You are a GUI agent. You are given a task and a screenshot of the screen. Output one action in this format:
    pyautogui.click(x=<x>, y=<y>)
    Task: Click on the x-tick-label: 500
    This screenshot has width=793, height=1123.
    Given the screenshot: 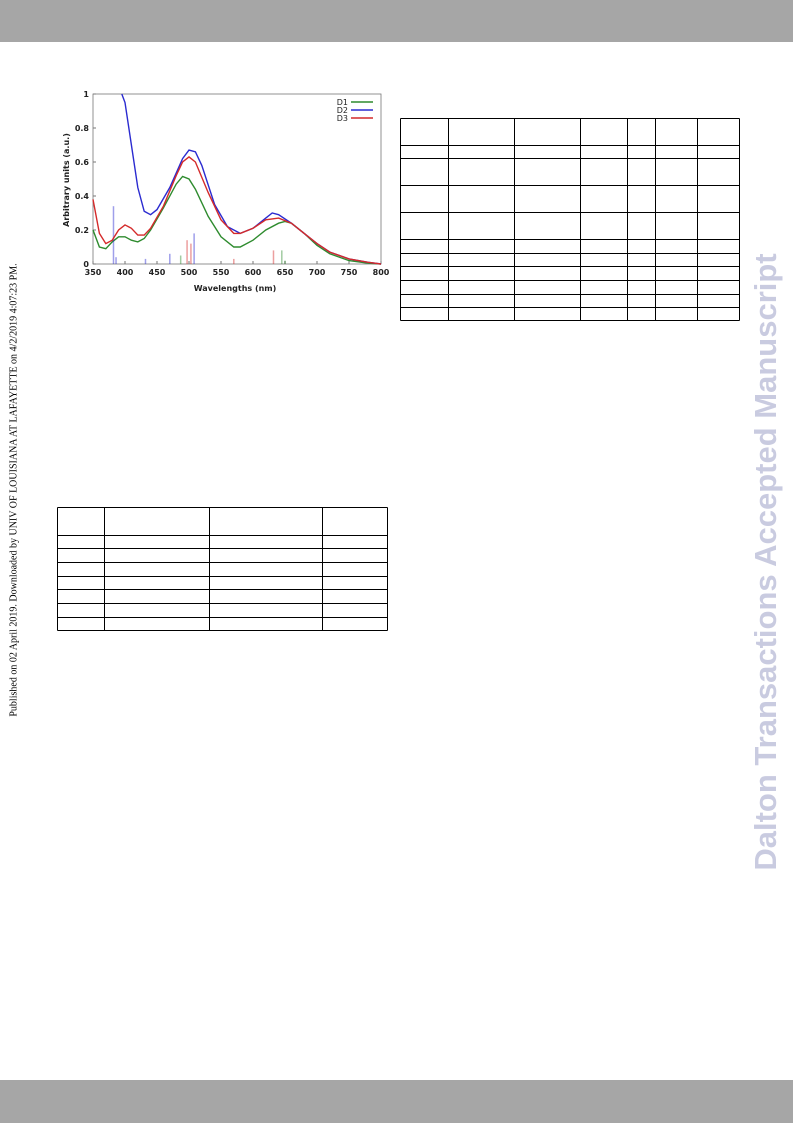 What is the action you would take?
    pyautogui.click(x=189, y=272)
    